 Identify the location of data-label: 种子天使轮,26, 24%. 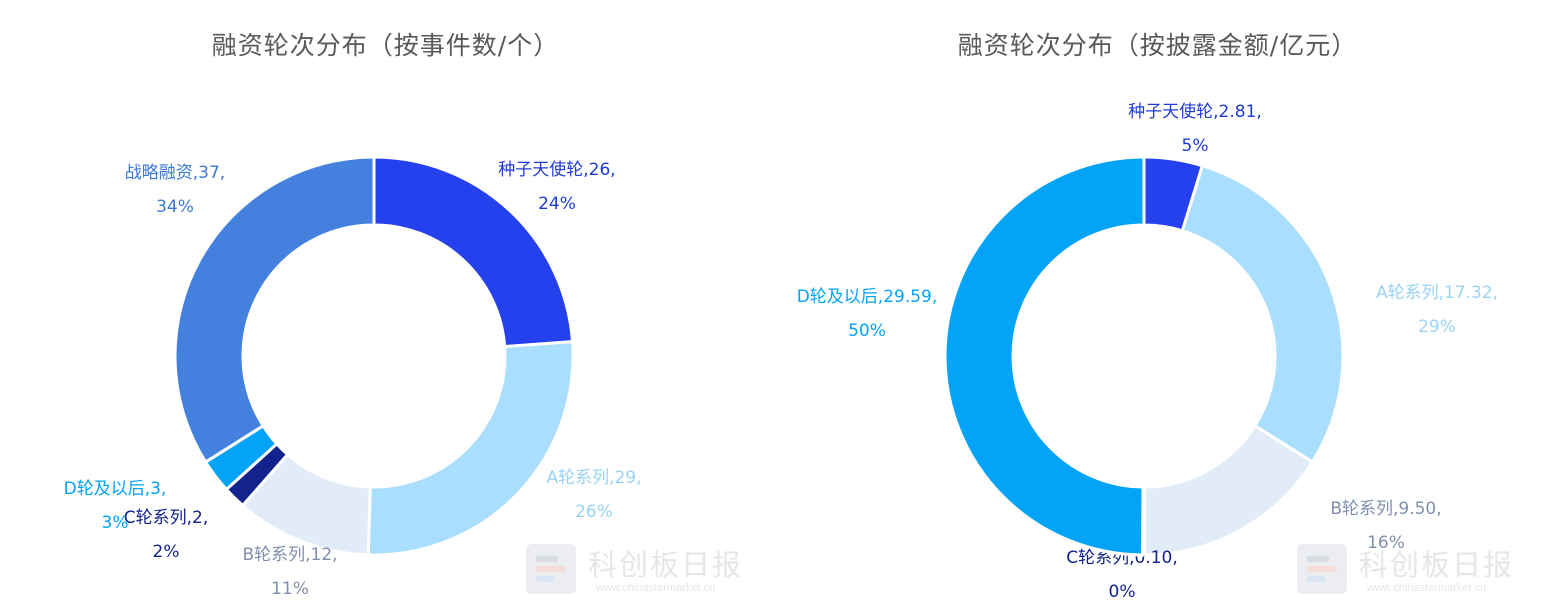
(556, 186).